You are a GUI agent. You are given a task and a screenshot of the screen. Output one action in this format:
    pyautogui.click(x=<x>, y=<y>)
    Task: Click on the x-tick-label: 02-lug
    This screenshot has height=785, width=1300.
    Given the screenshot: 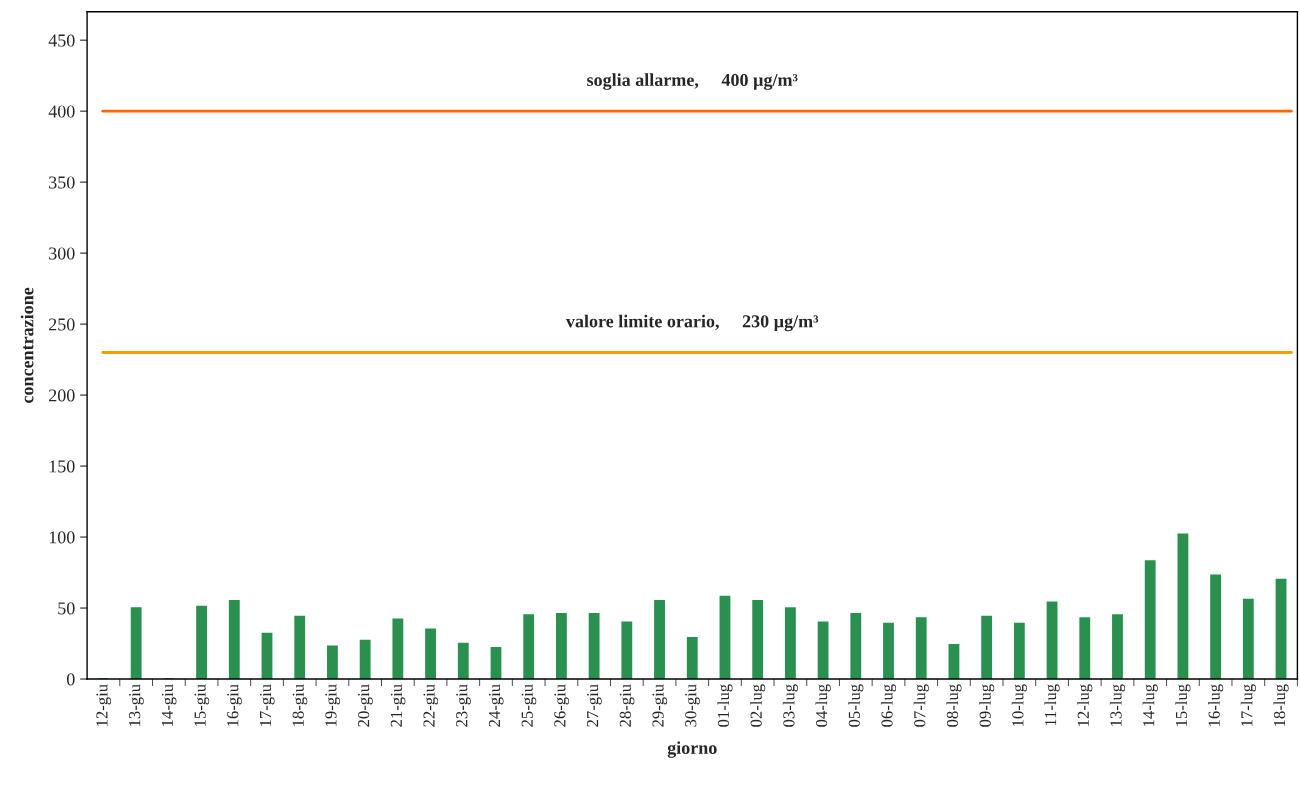 What is the action you would take?
    pyautogui.click(x=758, y=705)
    